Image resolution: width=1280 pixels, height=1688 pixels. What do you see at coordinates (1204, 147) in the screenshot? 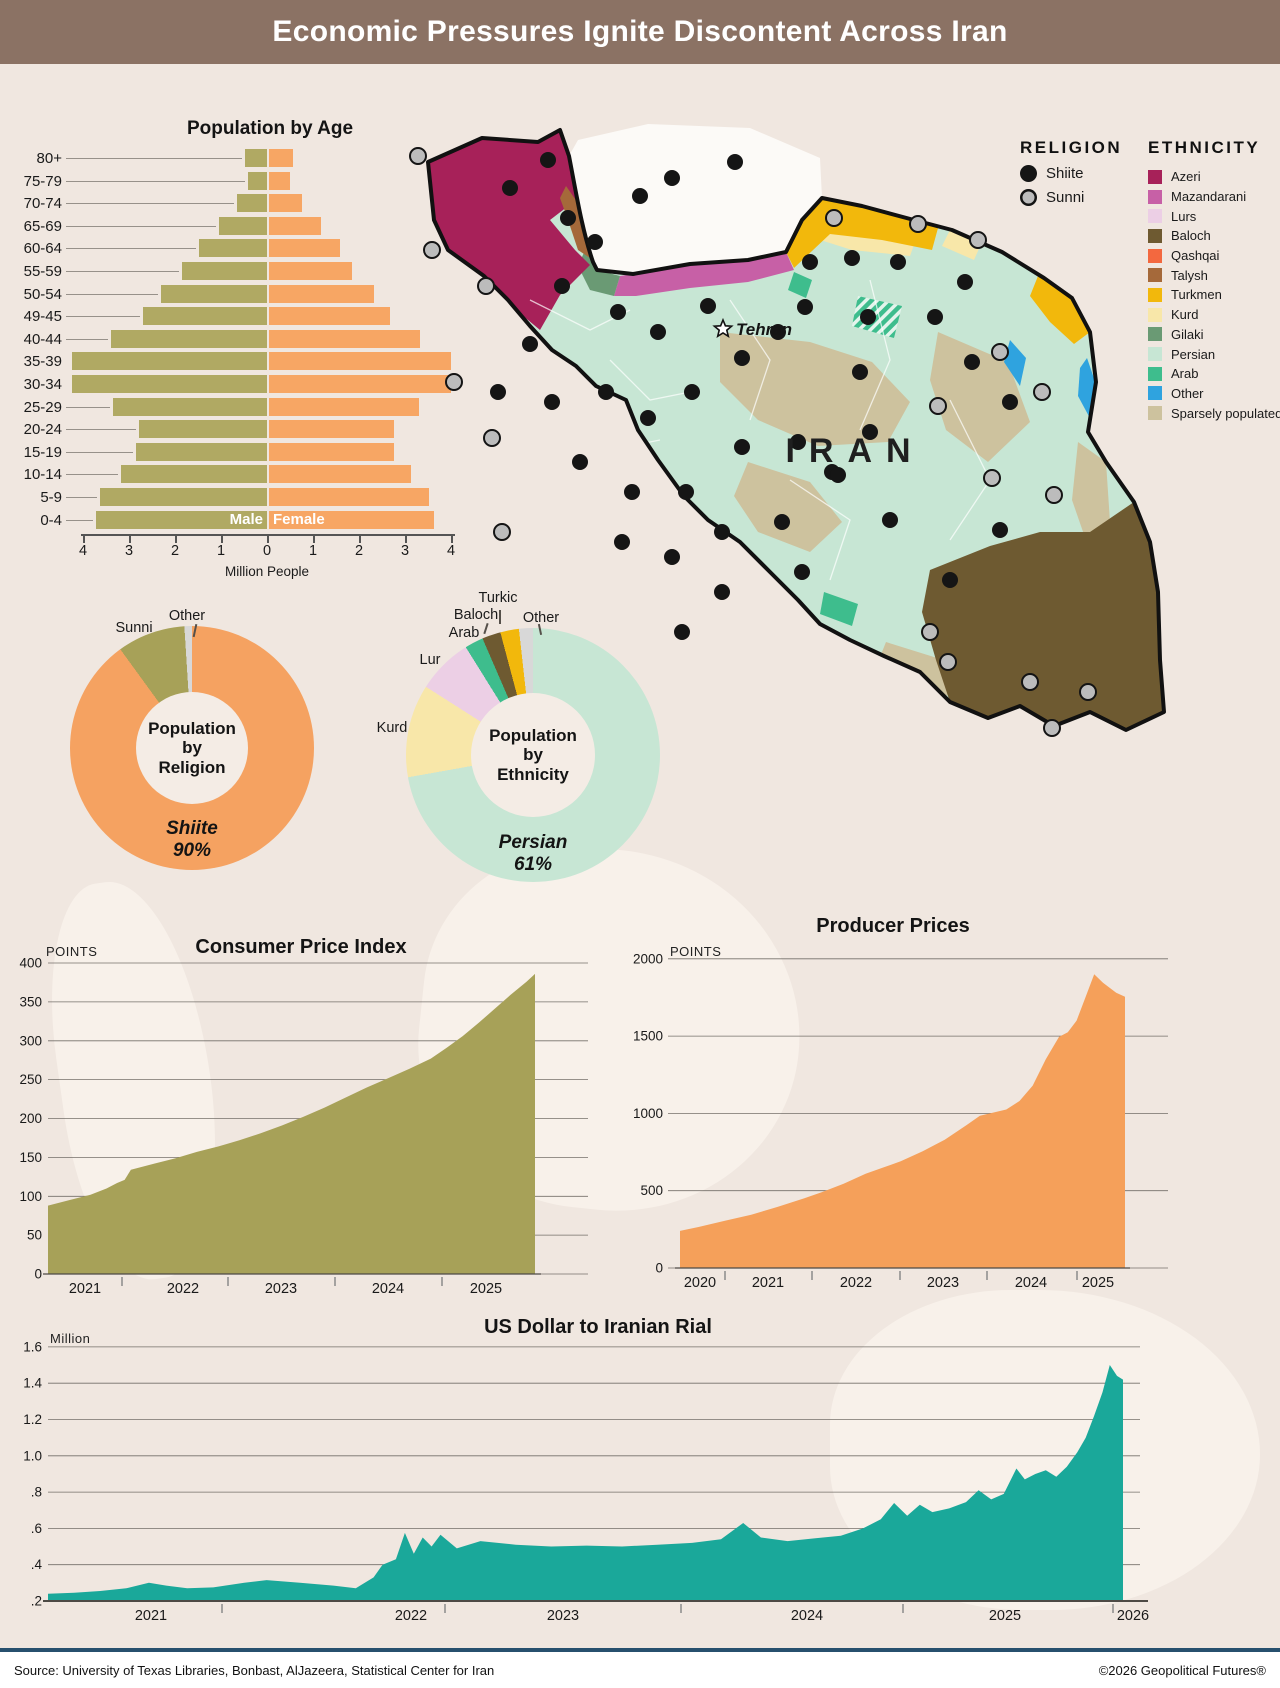
I see `ethnicity-legend-title: ETHNICITY` at bounding box center [1204, 147].